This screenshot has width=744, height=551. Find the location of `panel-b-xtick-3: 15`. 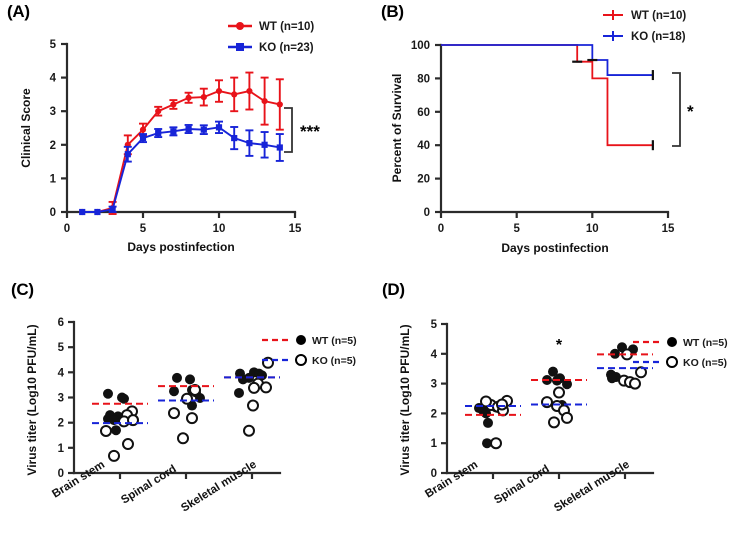

panel-b-xtick-3: 15 is located at coordinates (668, 229).